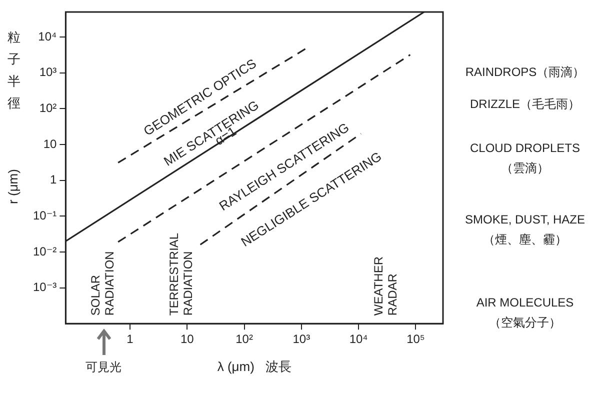 The image size is (603, 400). Describe the element at coordinates (44, 287) in the screenshot. I see `y-tick-label: 10⁻³` at that location.